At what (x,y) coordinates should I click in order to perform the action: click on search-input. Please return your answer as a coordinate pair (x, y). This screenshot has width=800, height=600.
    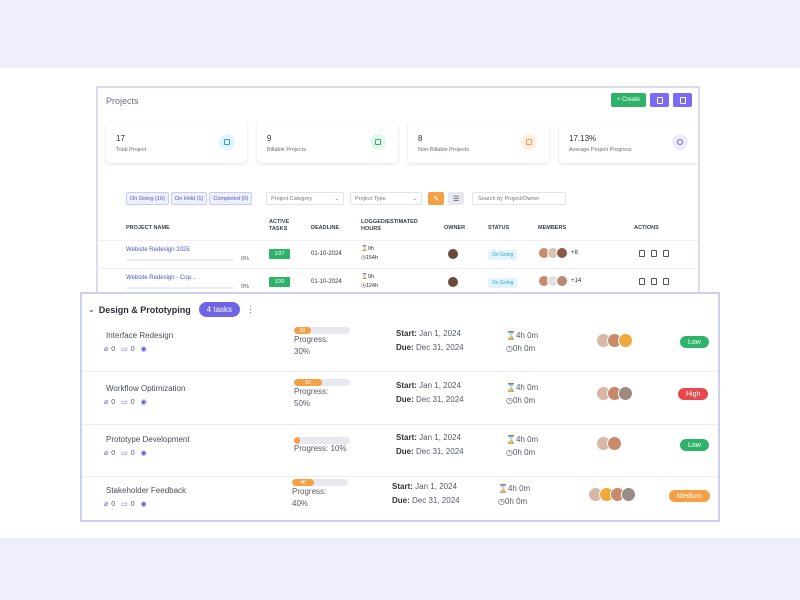
    Looking at the image, I should click on (519, 198).